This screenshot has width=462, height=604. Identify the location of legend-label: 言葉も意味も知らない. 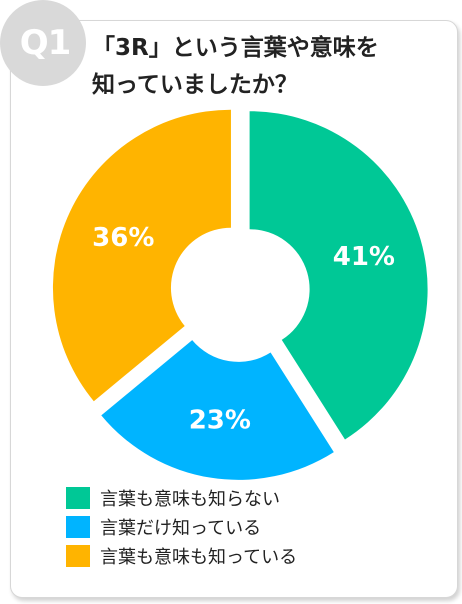
(190, 499).